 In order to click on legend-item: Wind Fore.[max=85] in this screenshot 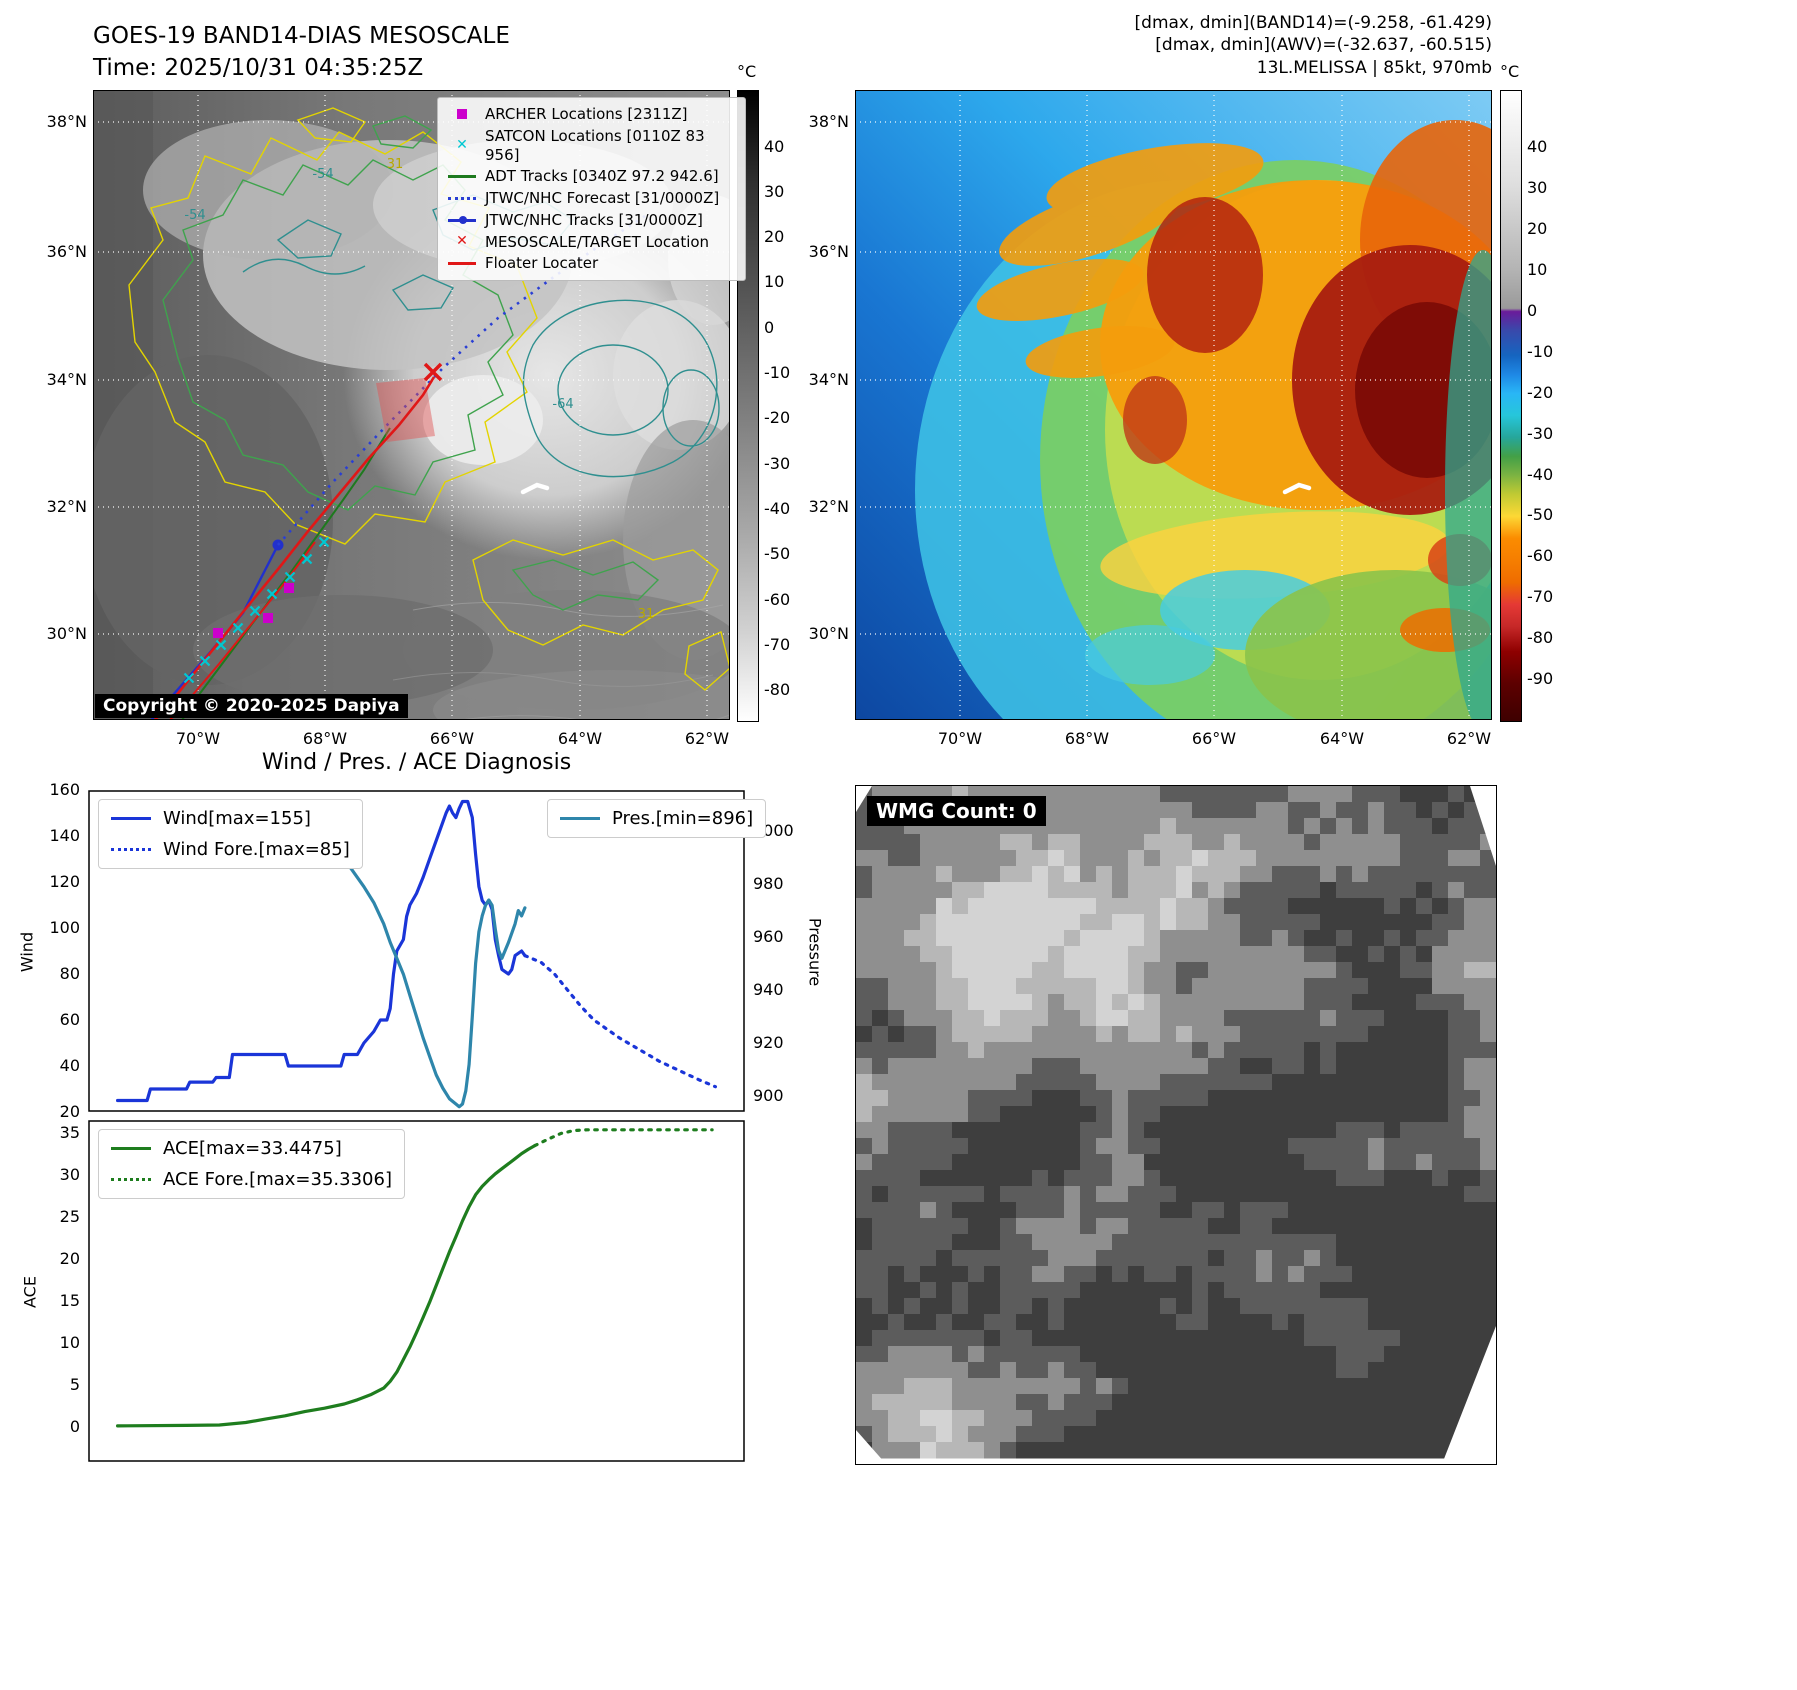, I will do `click(230, 849)`.